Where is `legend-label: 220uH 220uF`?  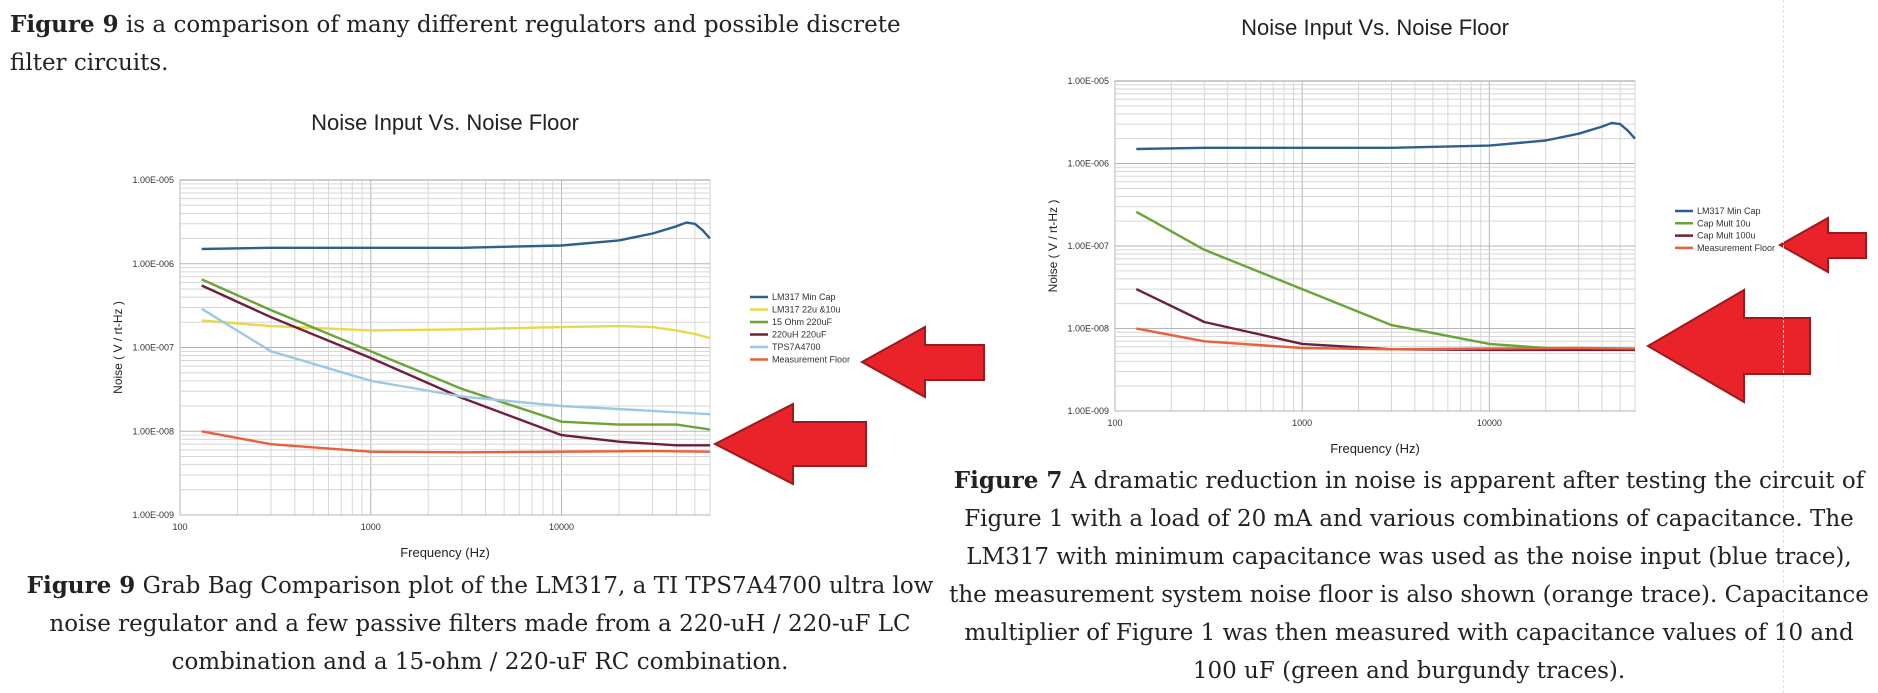
legend-label: 220uH 220uF is located at coordinates (799, 335).